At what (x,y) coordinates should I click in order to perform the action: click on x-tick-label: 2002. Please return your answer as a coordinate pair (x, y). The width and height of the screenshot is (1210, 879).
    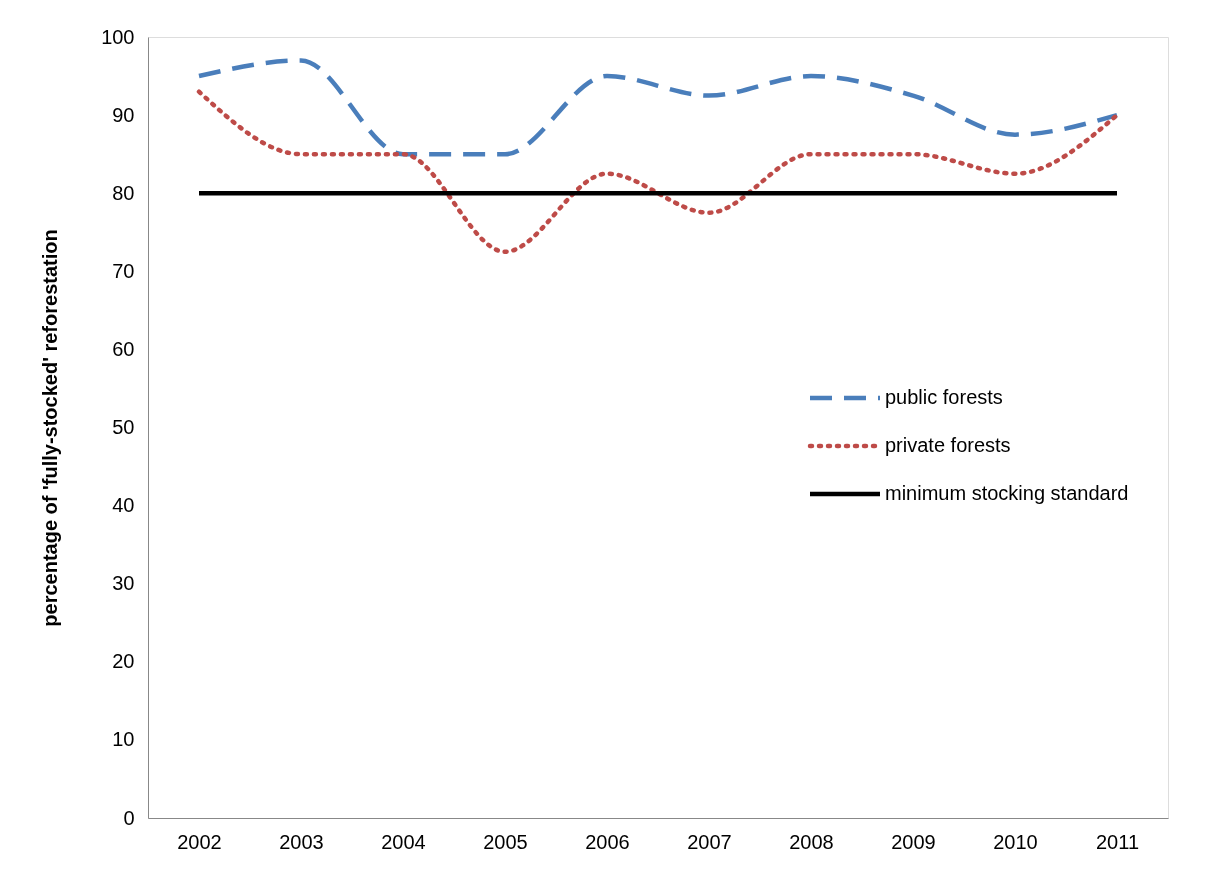
    Looking at the image, I should click on (199, 841).